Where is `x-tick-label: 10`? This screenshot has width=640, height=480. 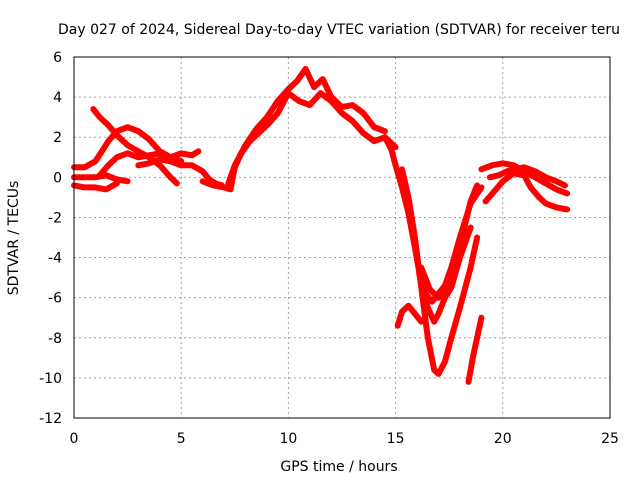
x-tick-label: 10 is located at coordinates (288, 439).